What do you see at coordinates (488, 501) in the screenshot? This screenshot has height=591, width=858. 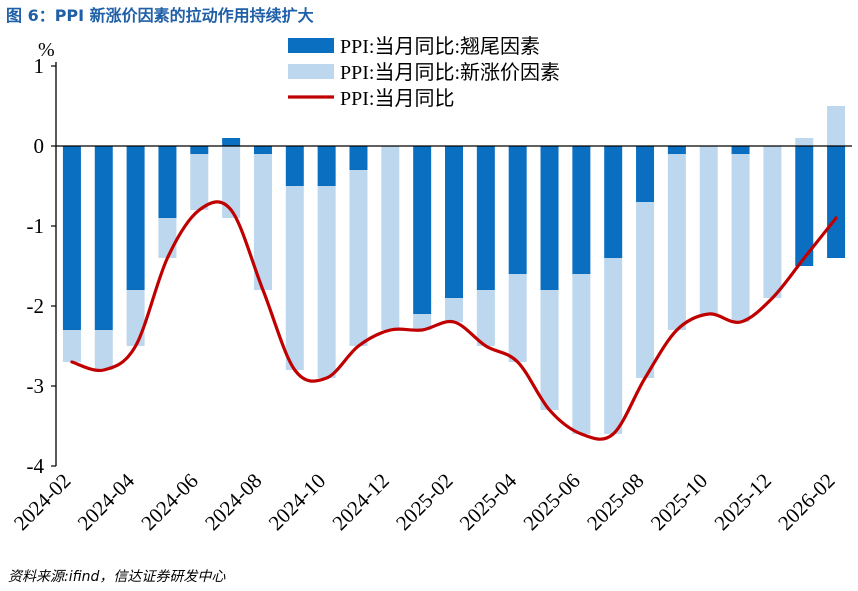 I see `x-tick-label: 2025-04` at bounding box center [488, 501].